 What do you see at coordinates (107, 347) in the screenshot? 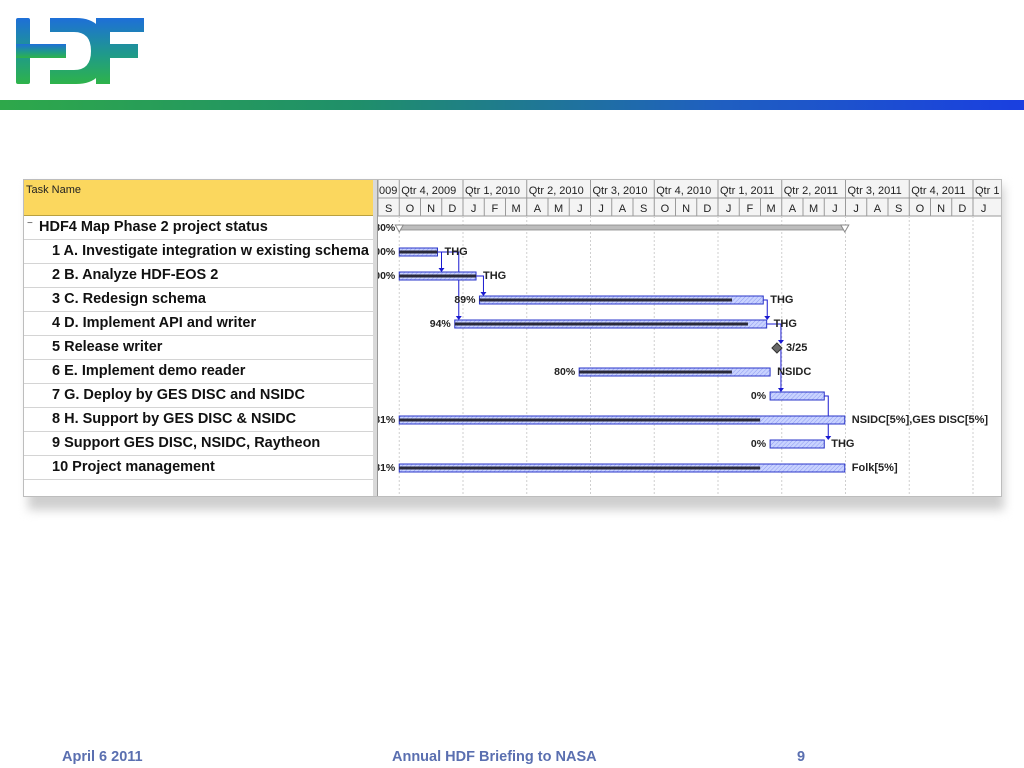
I see `task-name: 5 Release writer` at bounding box center [107, 347].